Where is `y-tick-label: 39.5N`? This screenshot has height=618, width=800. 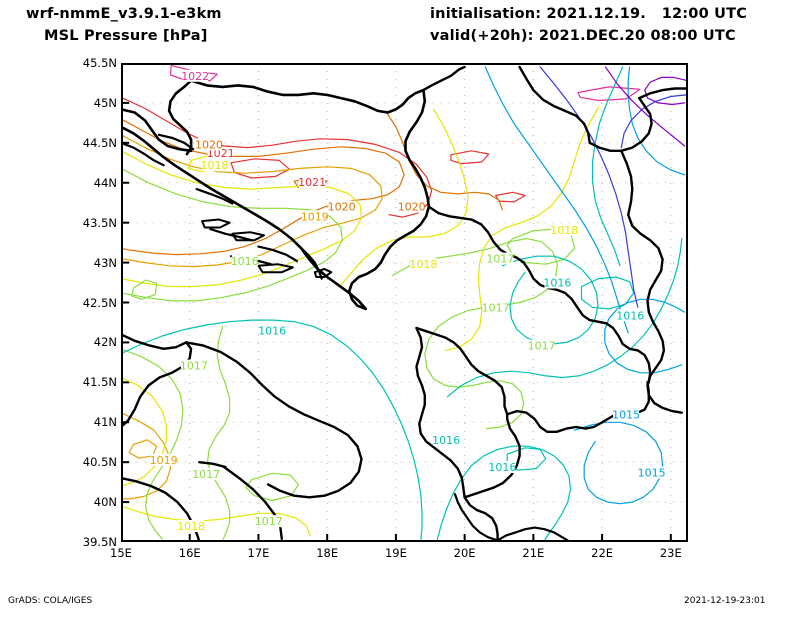
y-tick-label: 39.5N is located at coordinates (99, 542).